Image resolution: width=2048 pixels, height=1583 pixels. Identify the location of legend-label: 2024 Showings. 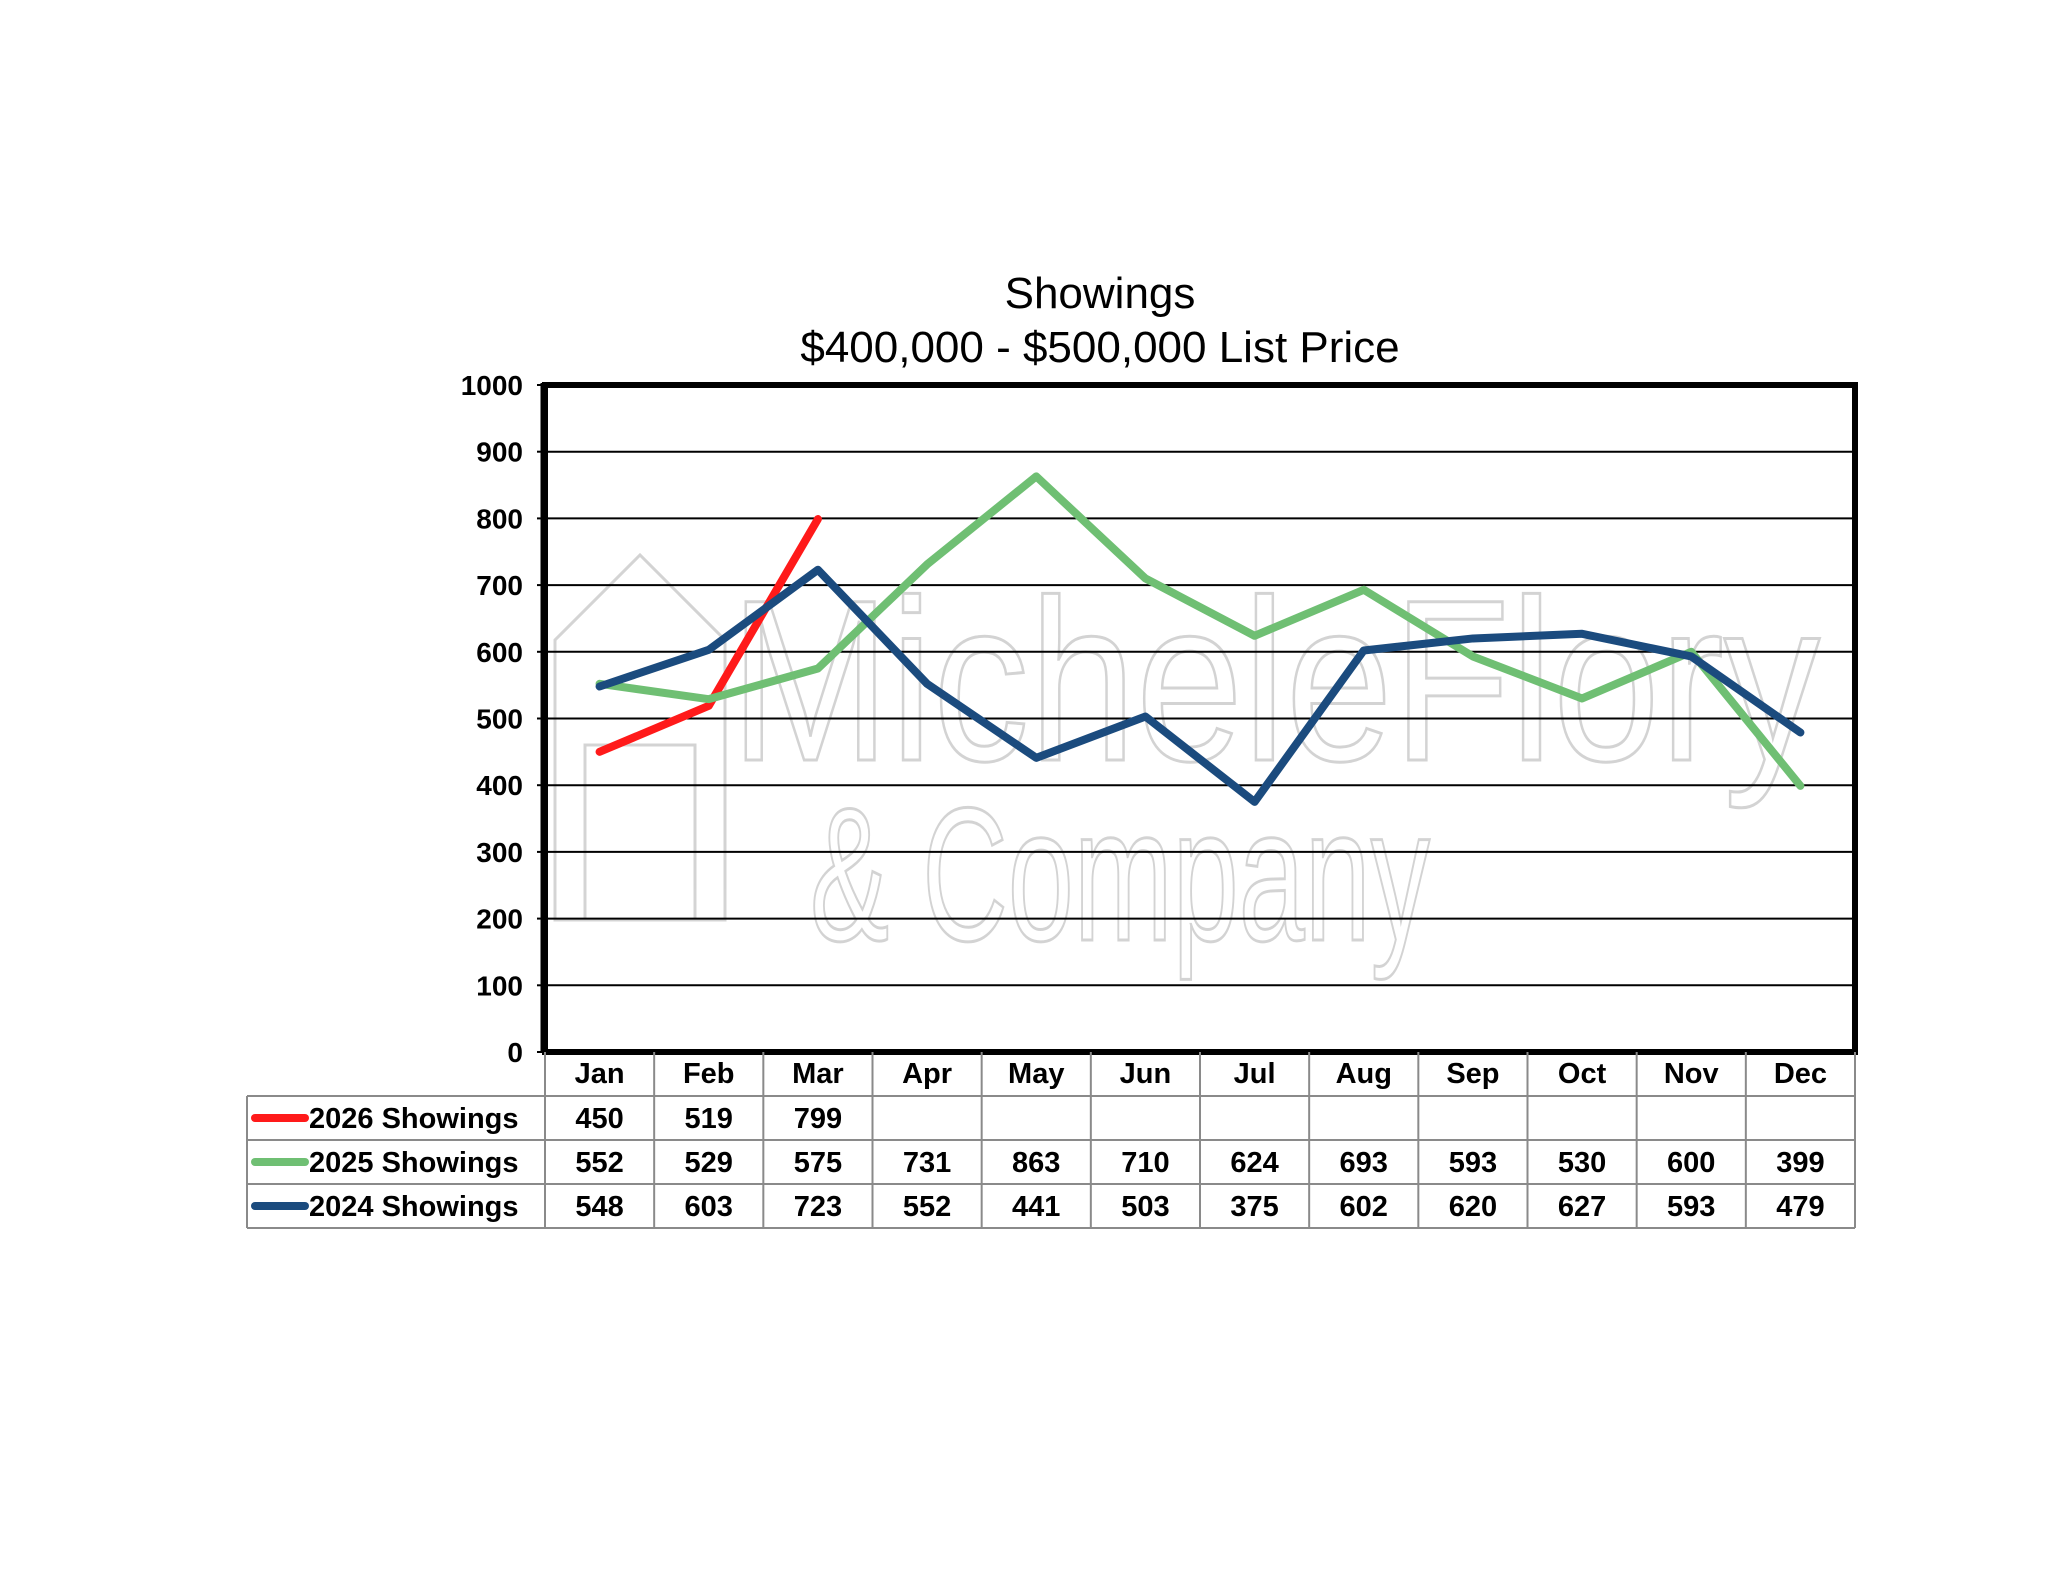
(414, 1207).